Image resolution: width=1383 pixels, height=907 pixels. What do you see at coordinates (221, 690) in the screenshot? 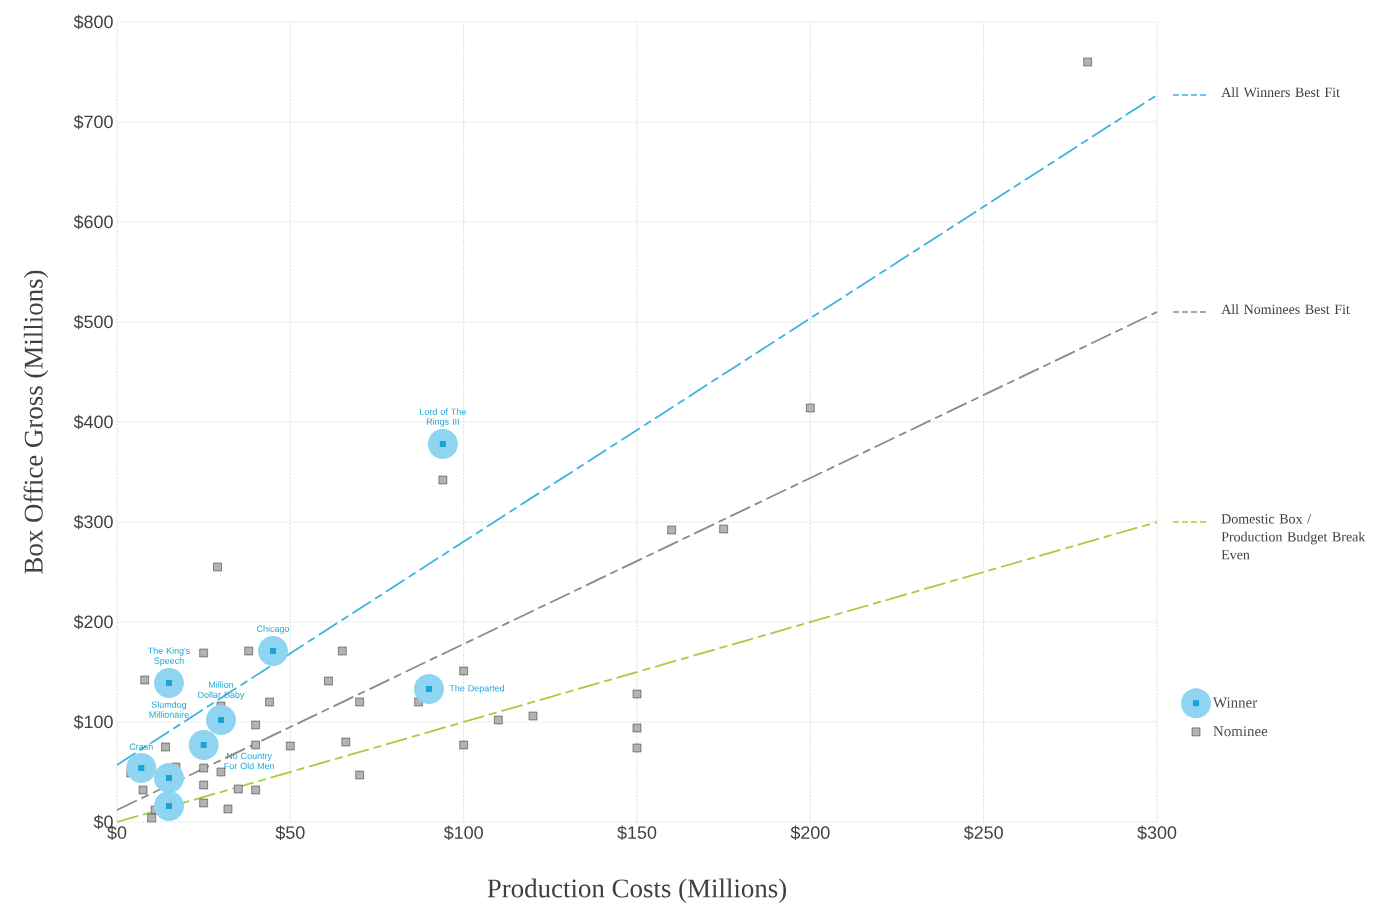
I see `annotation: Million Dollar Baby` at bounding box center [221, 690].